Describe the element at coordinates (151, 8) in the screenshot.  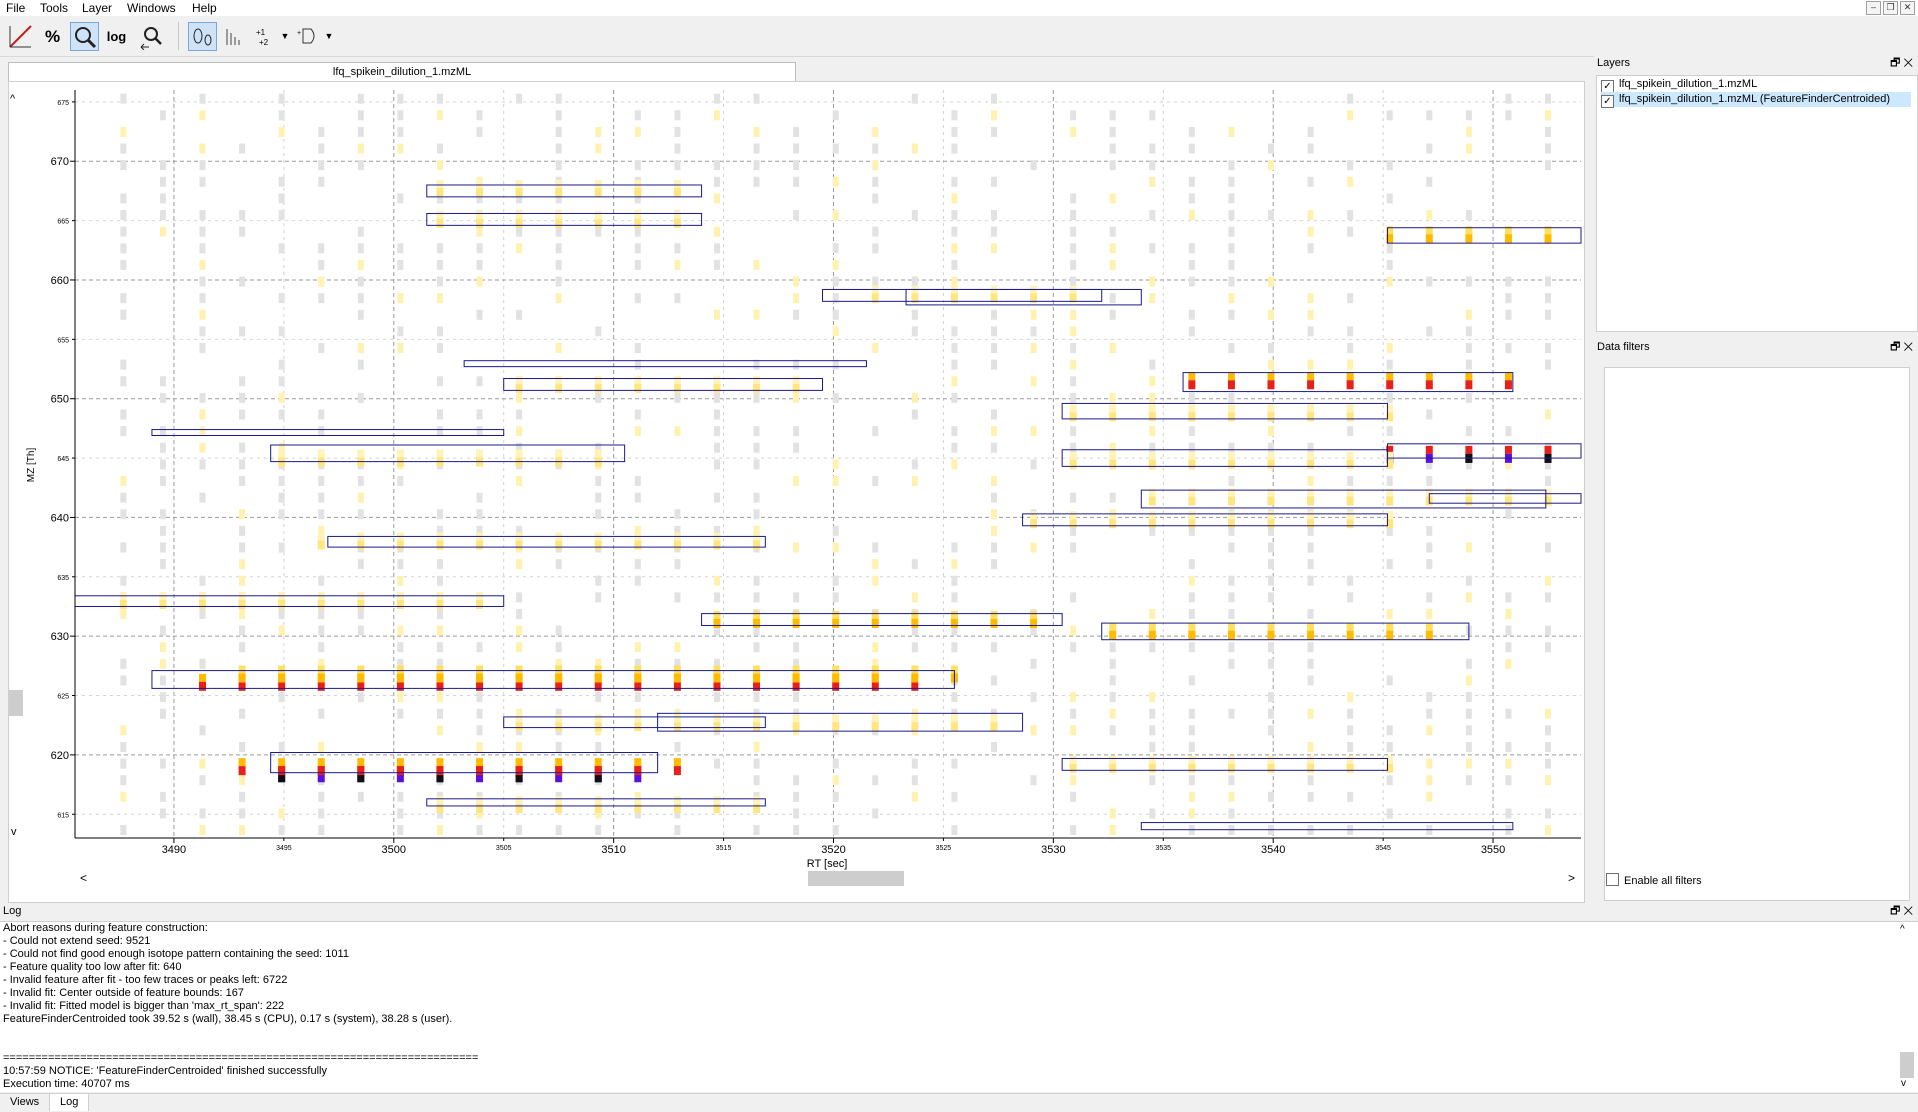
I see `menu-windows: Windows` at that location.